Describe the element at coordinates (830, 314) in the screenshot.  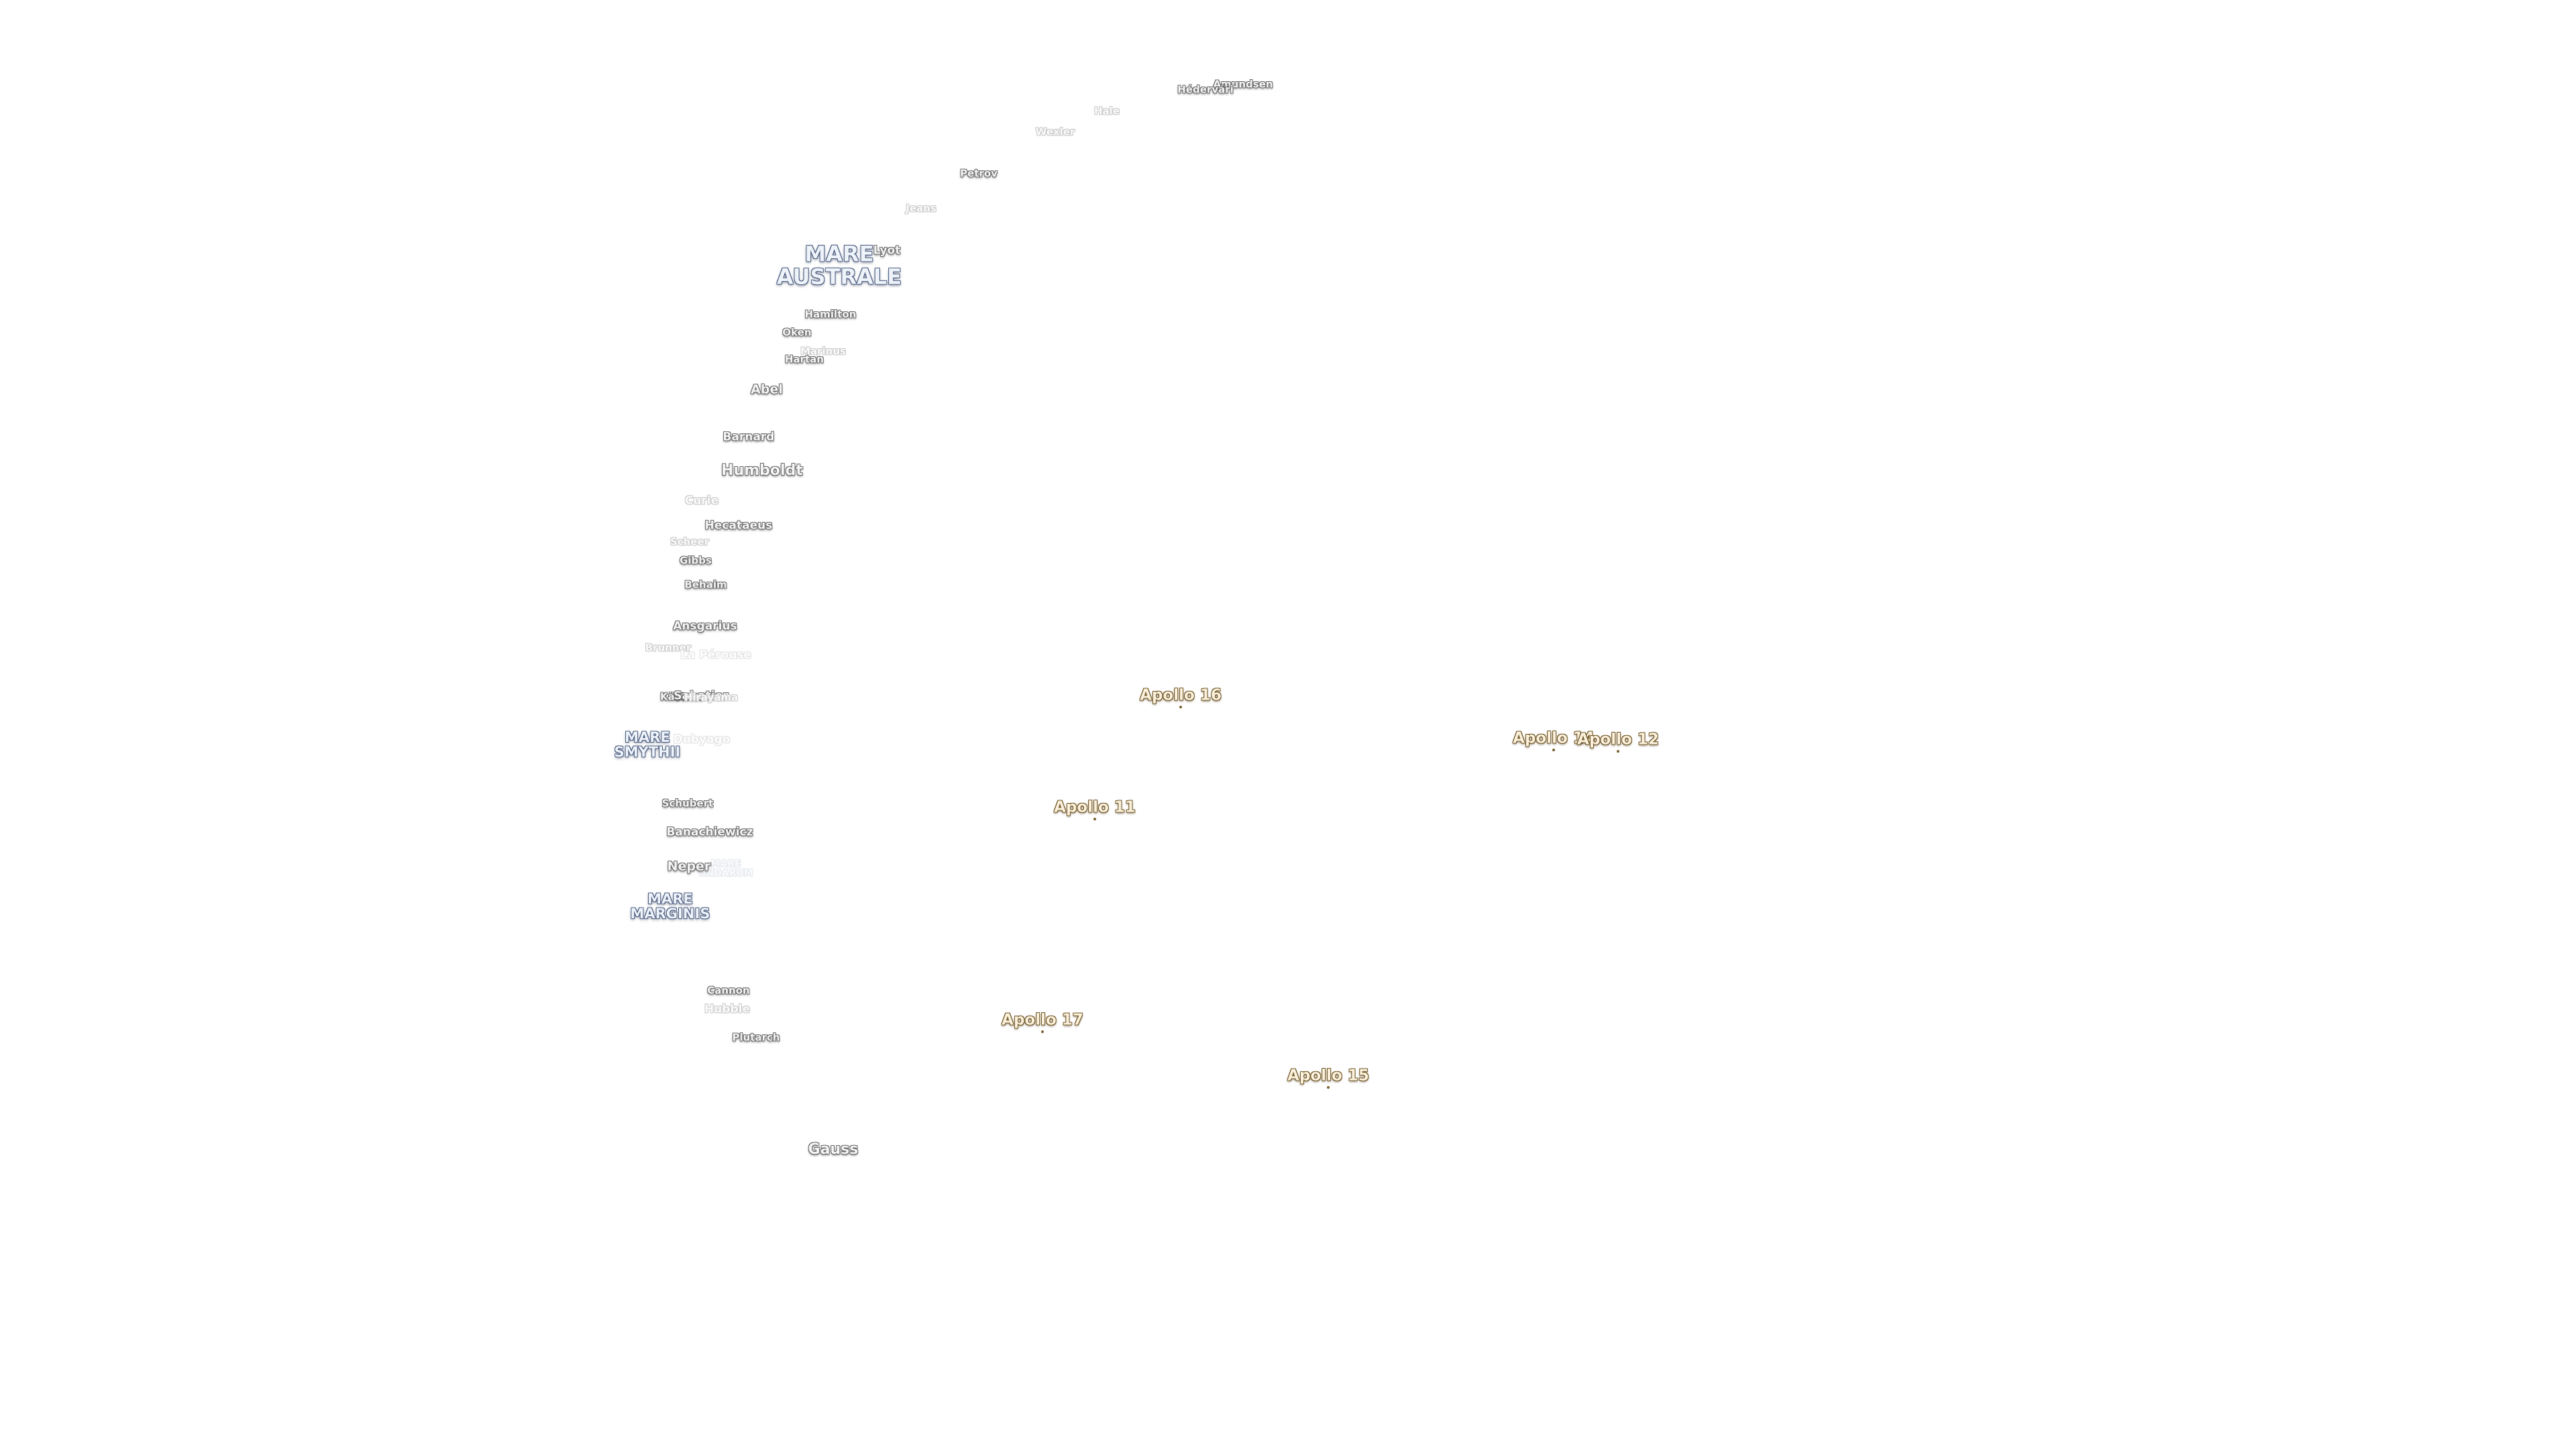
I see `crater-label: Hamilton` at that location.